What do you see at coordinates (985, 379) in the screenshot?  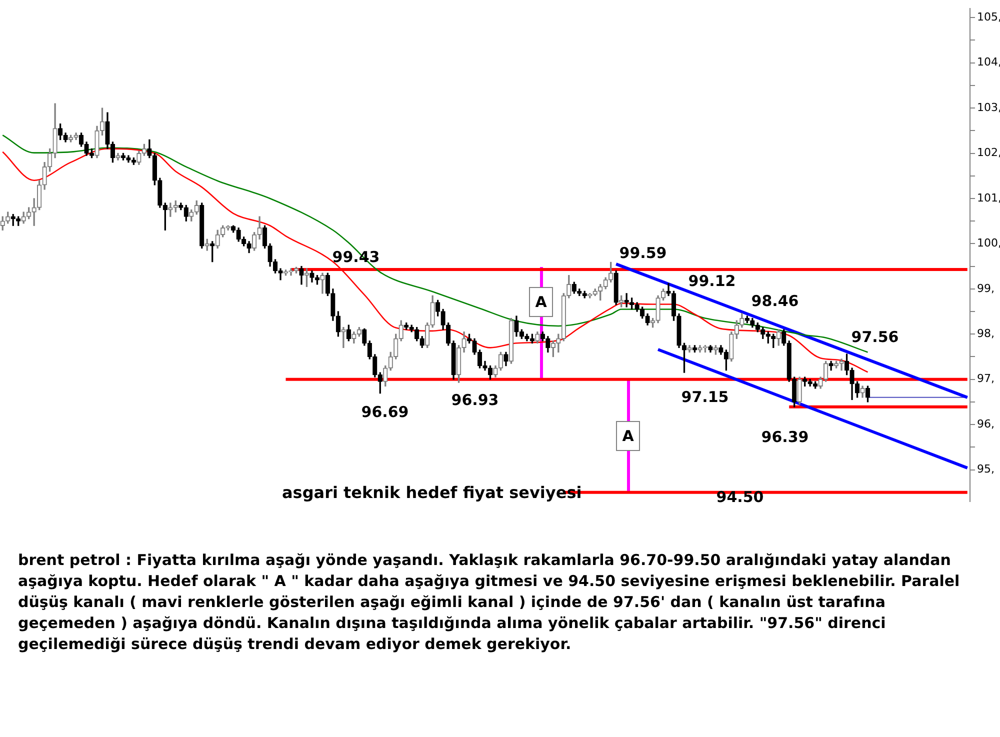 I see `y-tick-label: 97,` at bounding box center [985, 379].